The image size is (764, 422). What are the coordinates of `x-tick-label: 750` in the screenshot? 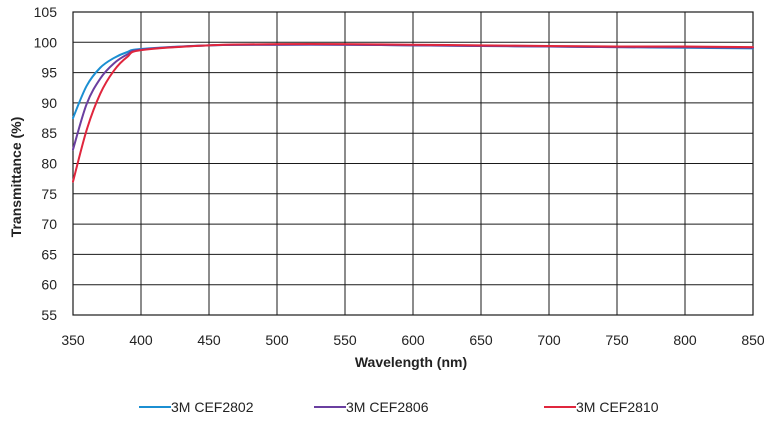 It's located at (617, 340).